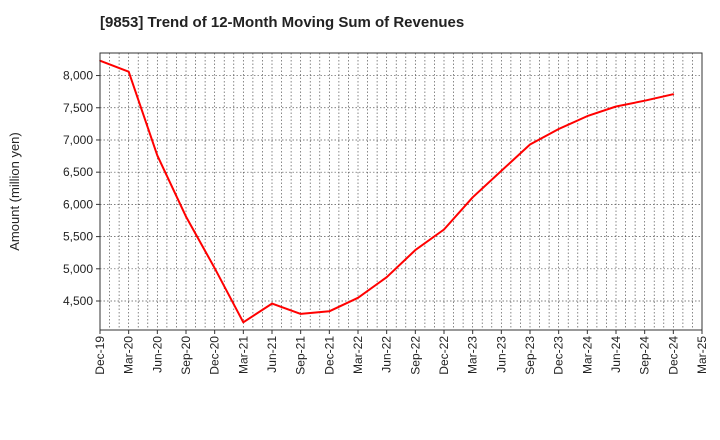 The width and height of the screenshot is (720, 440). Describe the element at coordinates (415, 355) in the screenshot. I see `x-tick-label: Sep-22` at that location.